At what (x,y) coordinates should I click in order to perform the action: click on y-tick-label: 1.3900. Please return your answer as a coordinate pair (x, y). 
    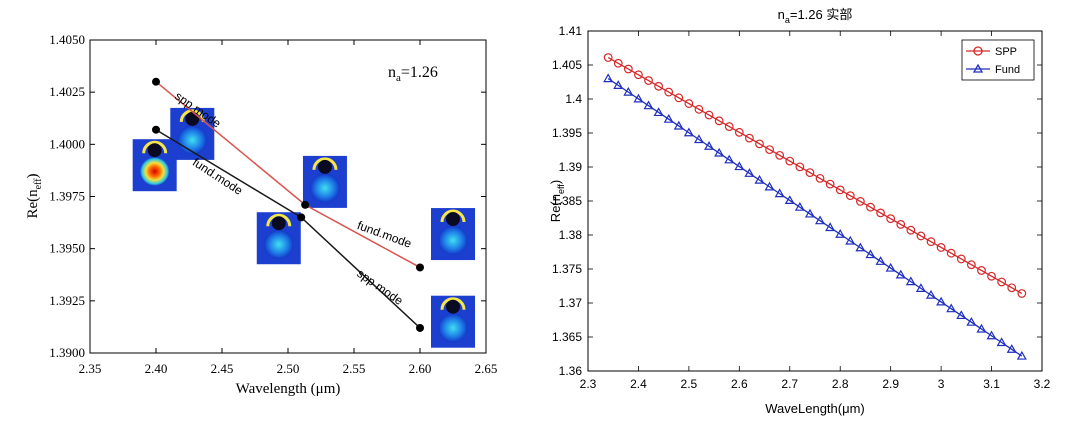
    Looking at the image, I should click on (67, 352).